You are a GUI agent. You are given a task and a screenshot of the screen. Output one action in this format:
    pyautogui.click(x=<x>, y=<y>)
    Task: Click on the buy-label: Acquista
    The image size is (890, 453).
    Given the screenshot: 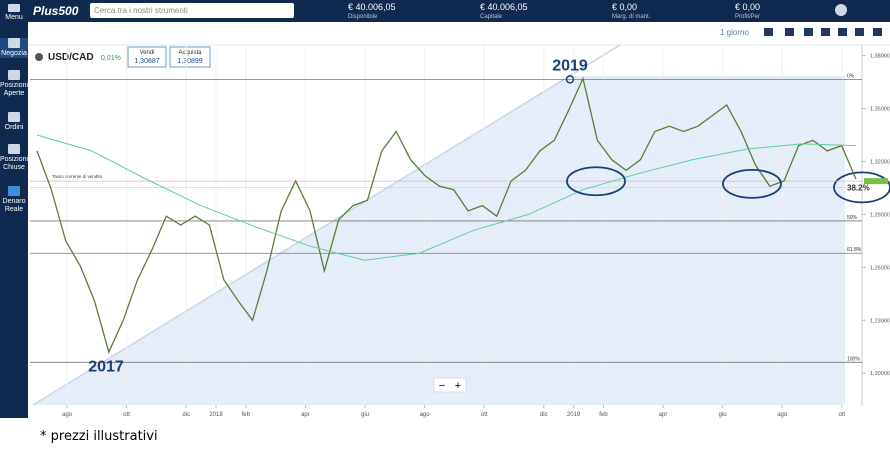 What is the action you would take?
    pyautogui.click(x=190, y=53)
    